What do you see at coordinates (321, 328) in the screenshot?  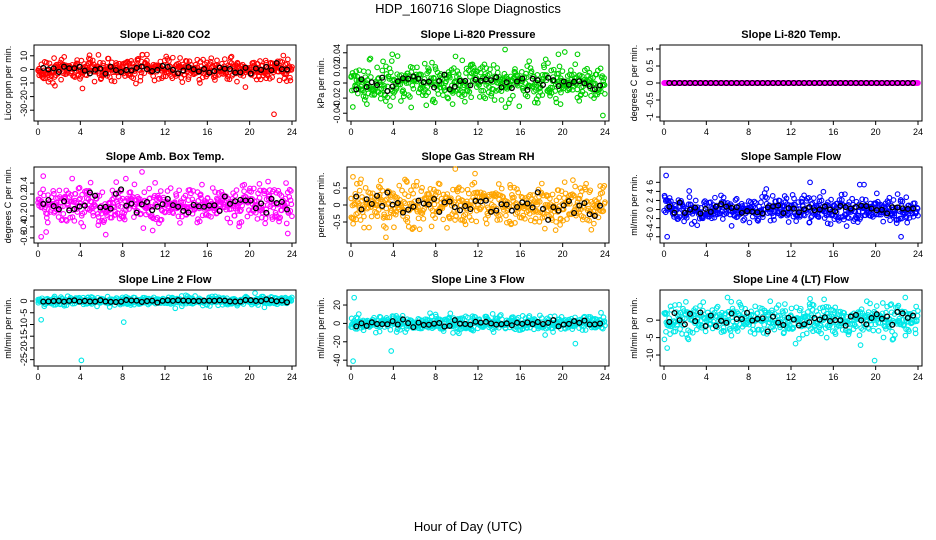 I see `y-axis-label: ml/min per min.` at bounding box center [321, 328].